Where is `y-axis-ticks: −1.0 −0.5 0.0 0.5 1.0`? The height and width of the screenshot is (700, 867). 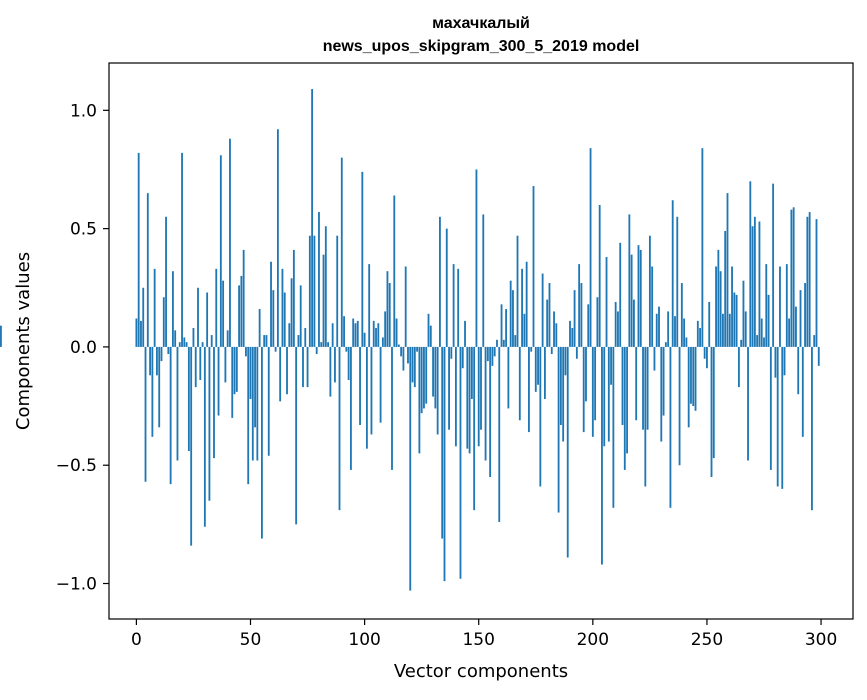
y-axis-ticks: −1.0 −0.5 0.0 0.5 1.0 is located at coordinates (82, 348).